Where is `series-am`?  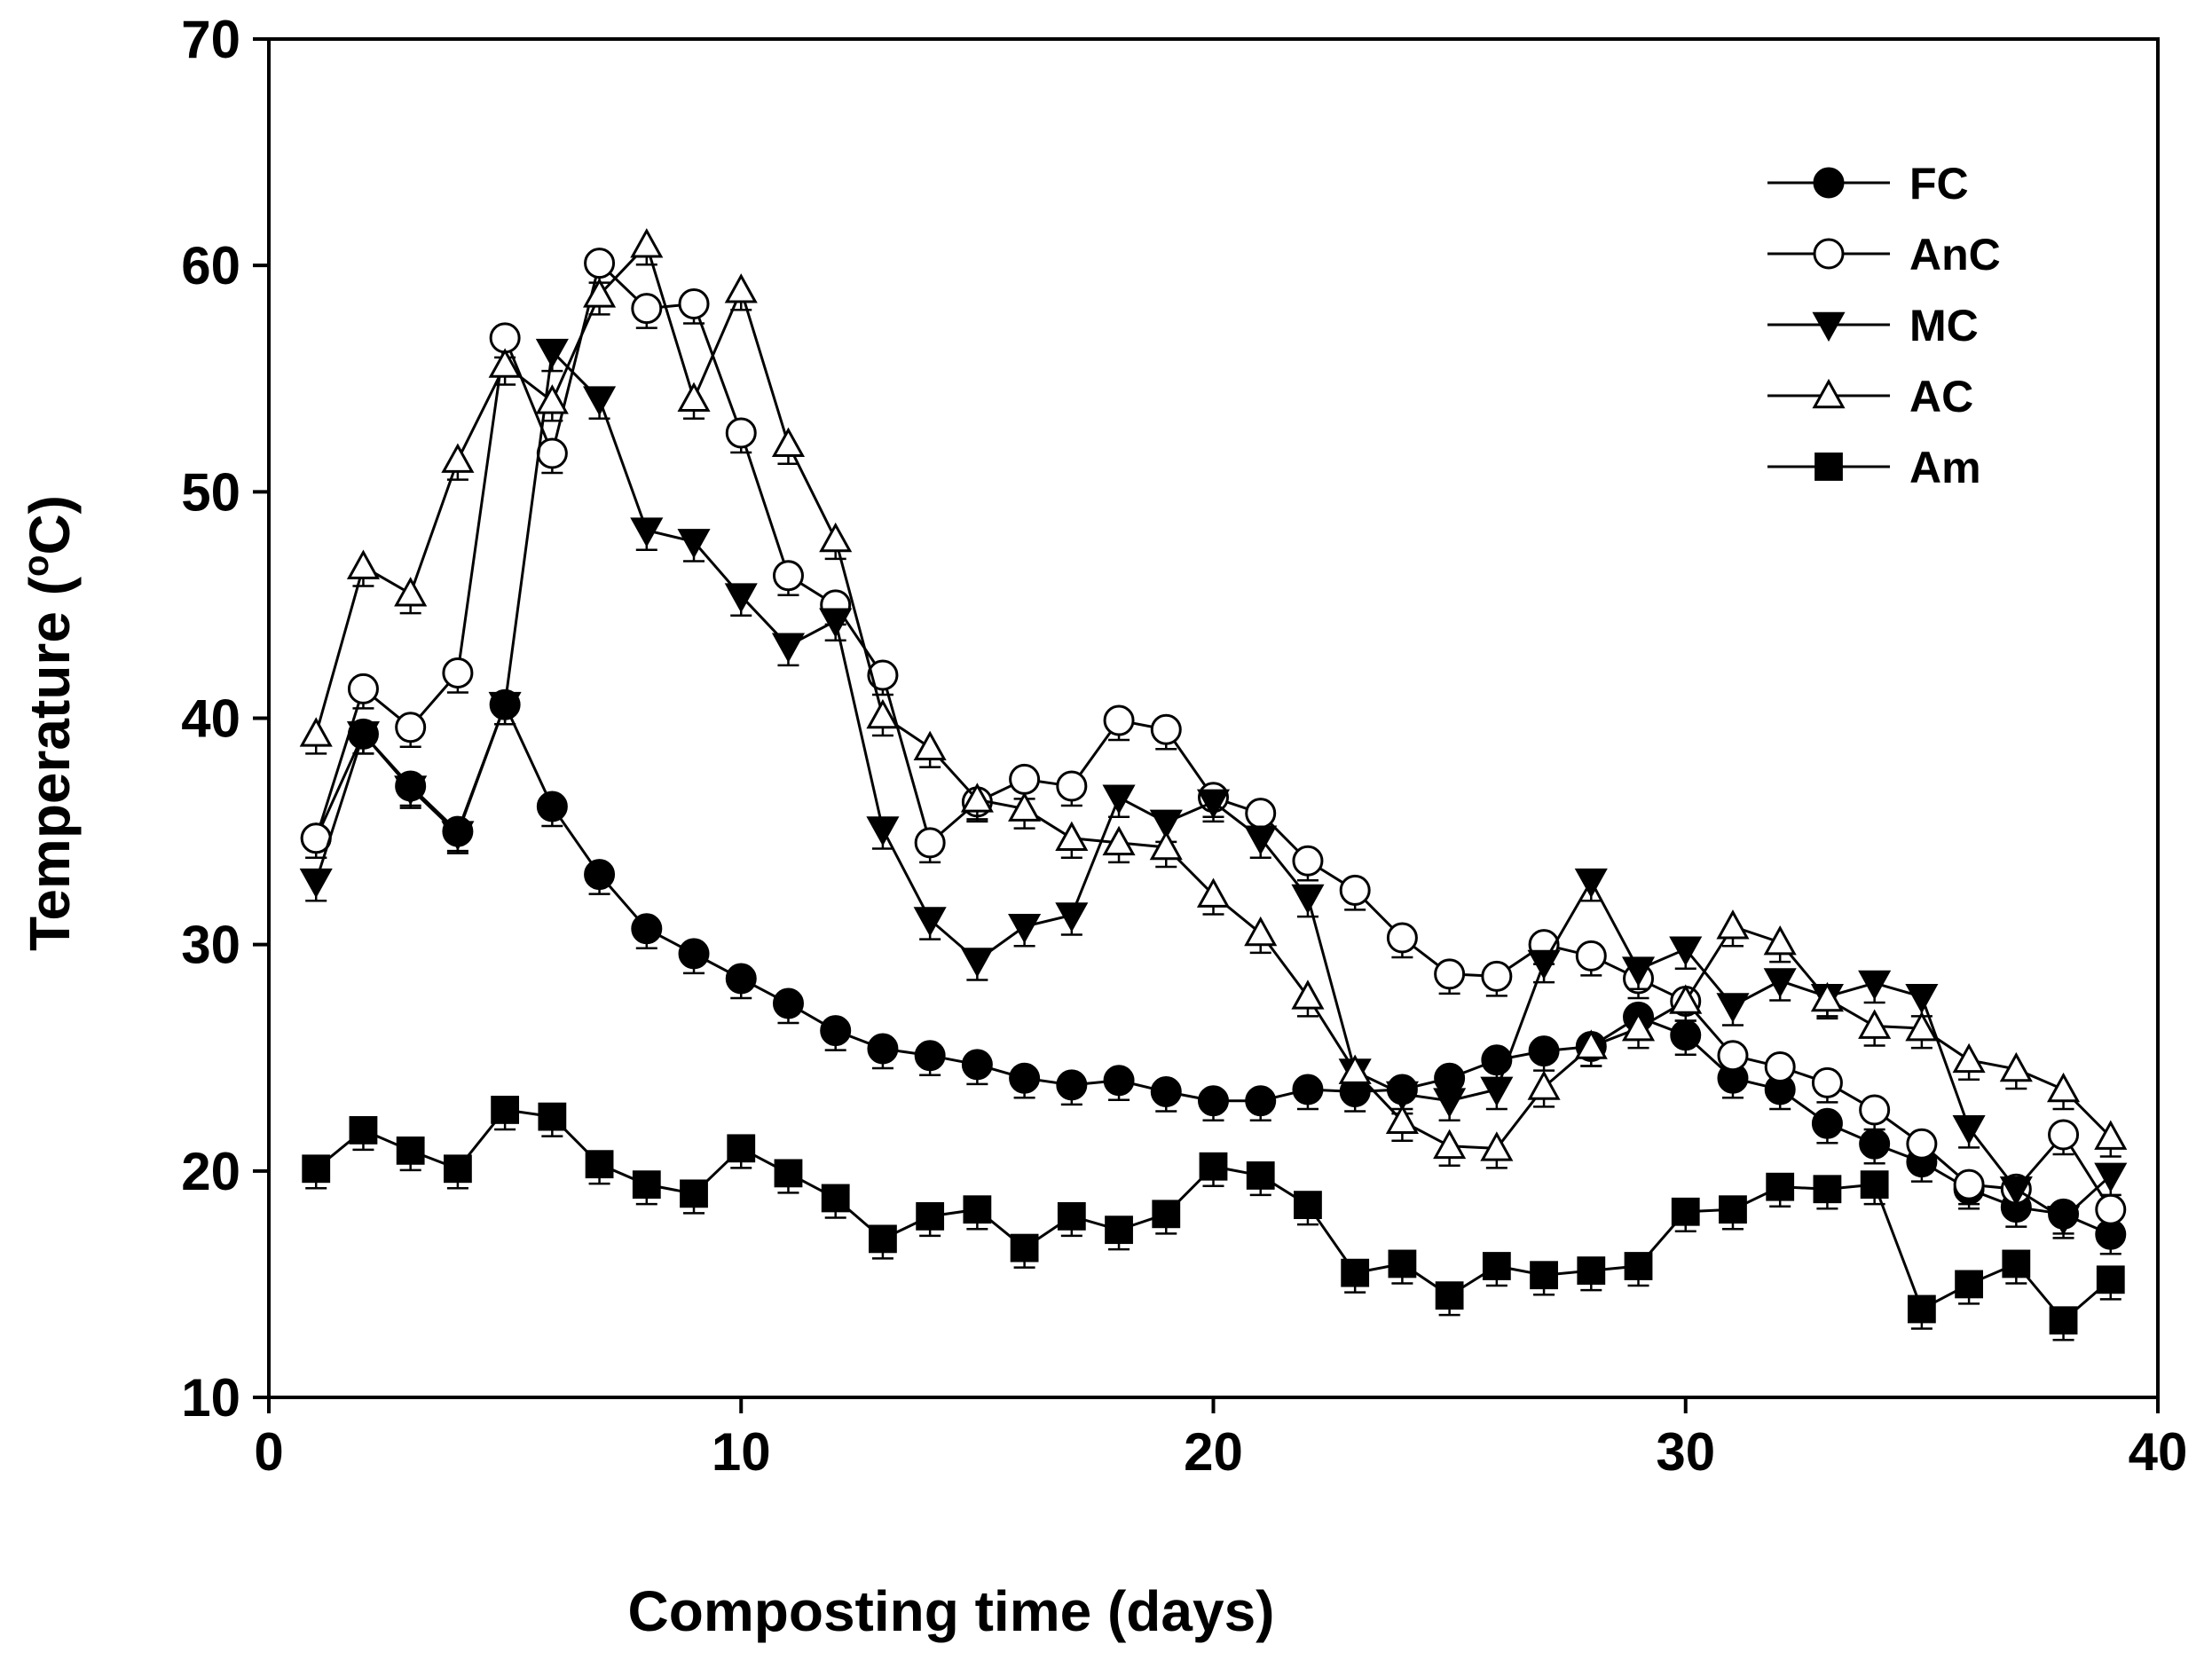
series-am is located at coordinates (1214, 1218).